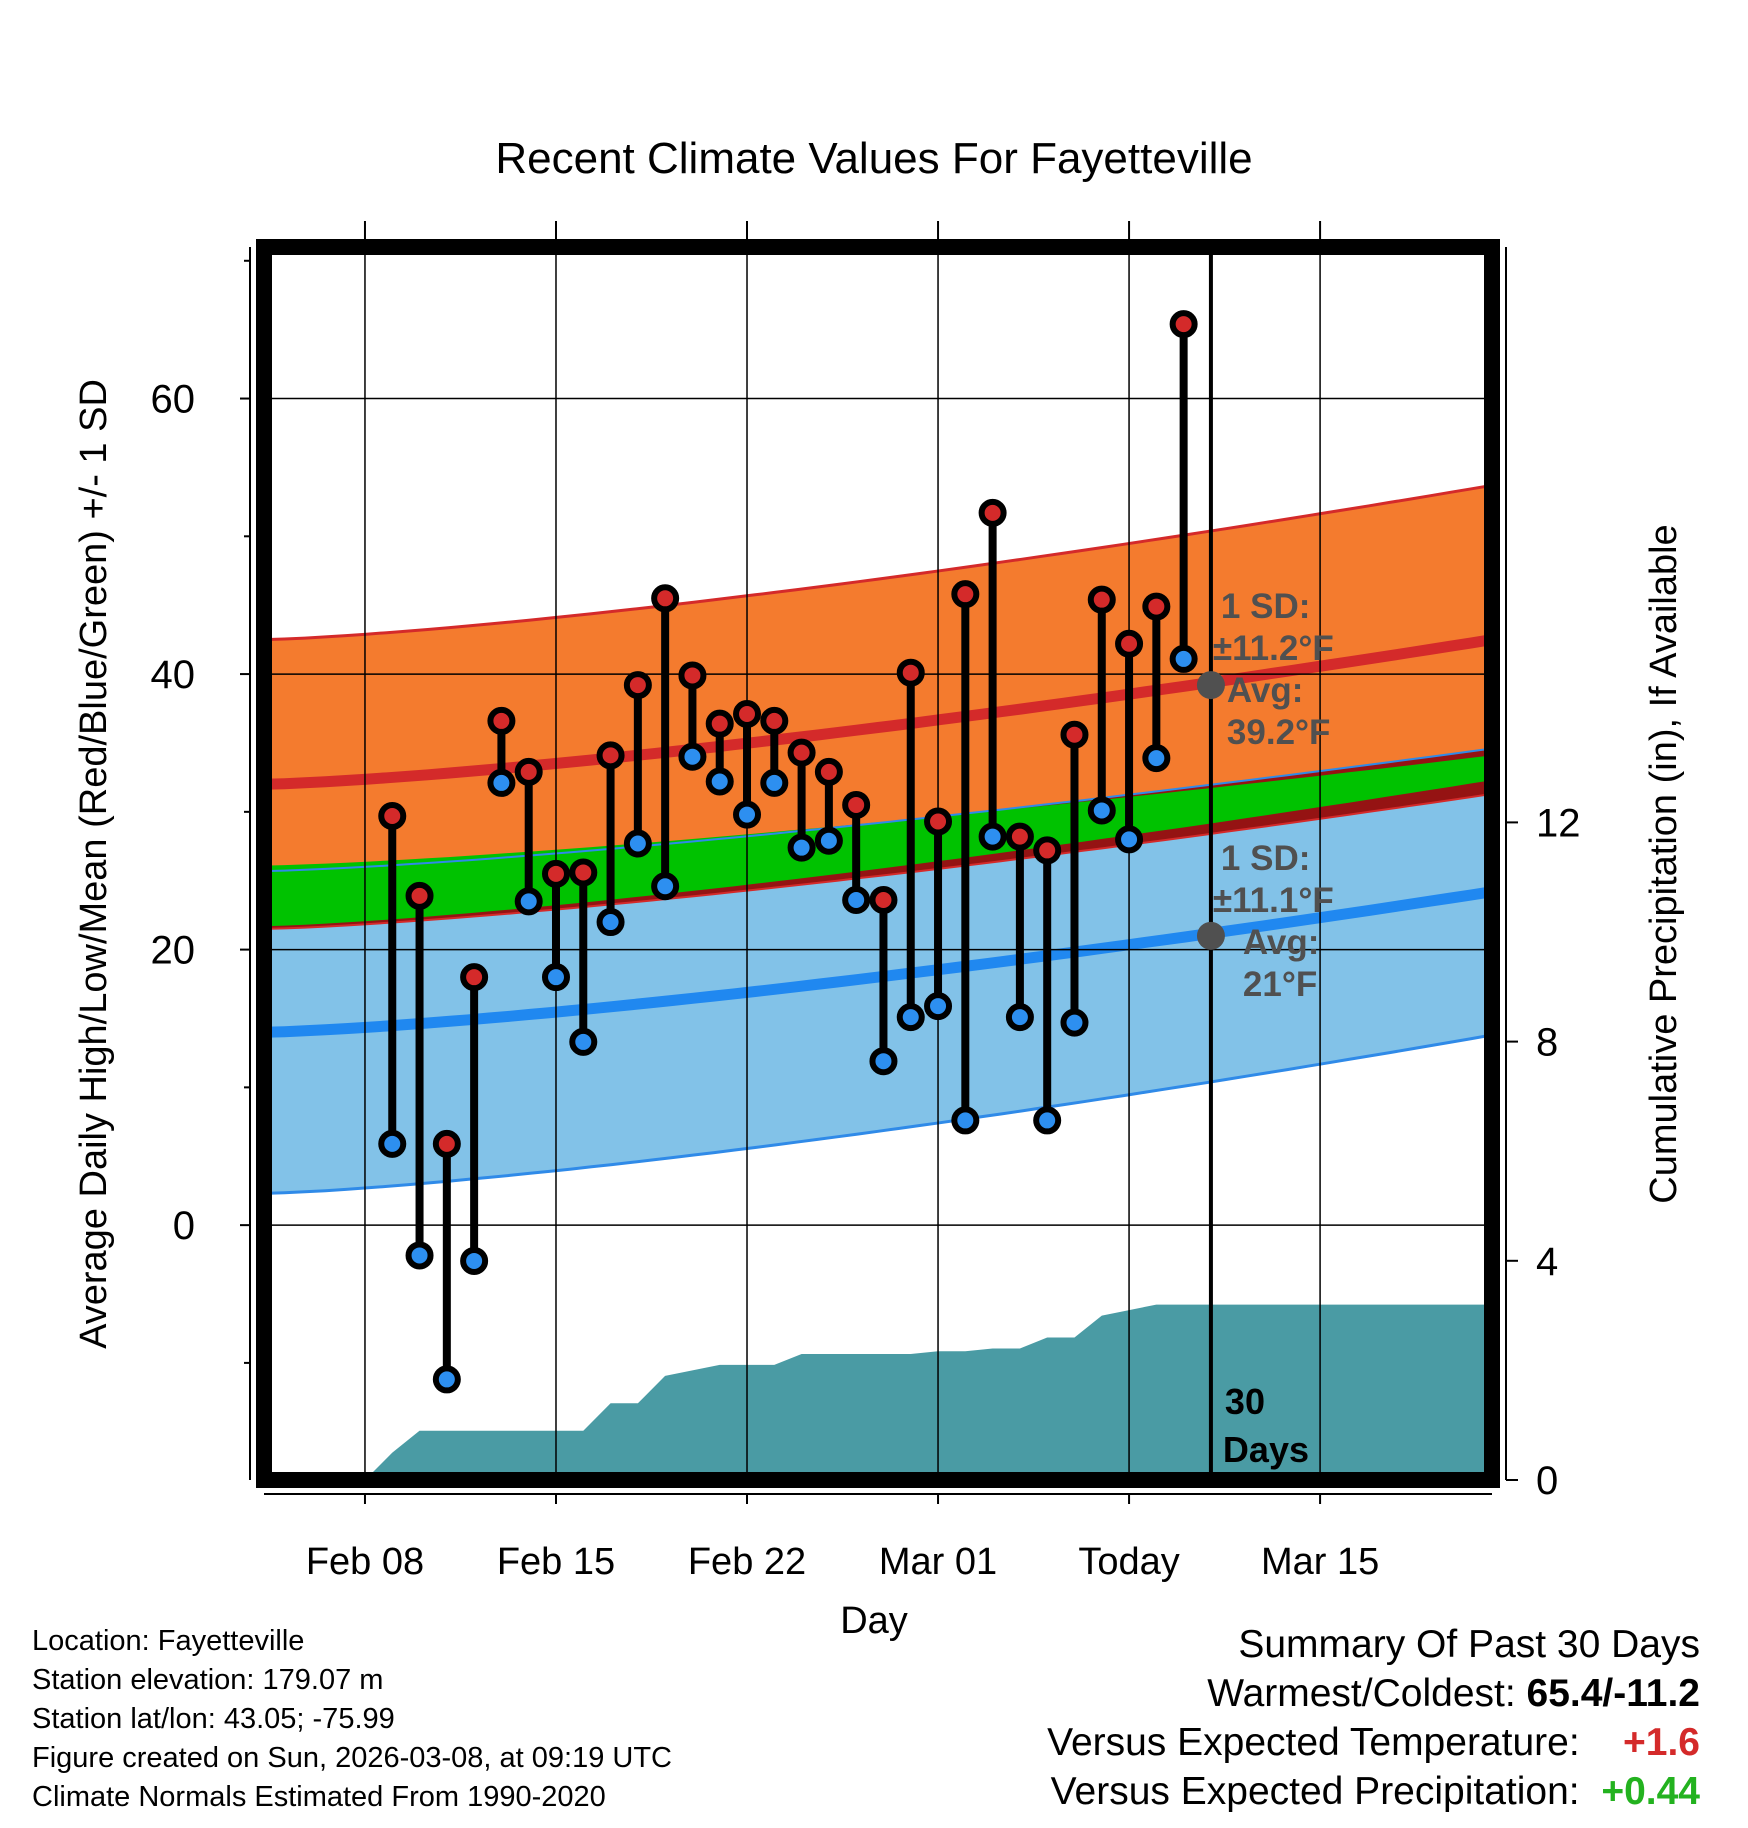 This screenshot has width=1748, height=1828. What do you see at coordinates (168, 1641) in the screenshot?
I see `location-text: Location: Fayetteville` at bounding box center [168, 1641].